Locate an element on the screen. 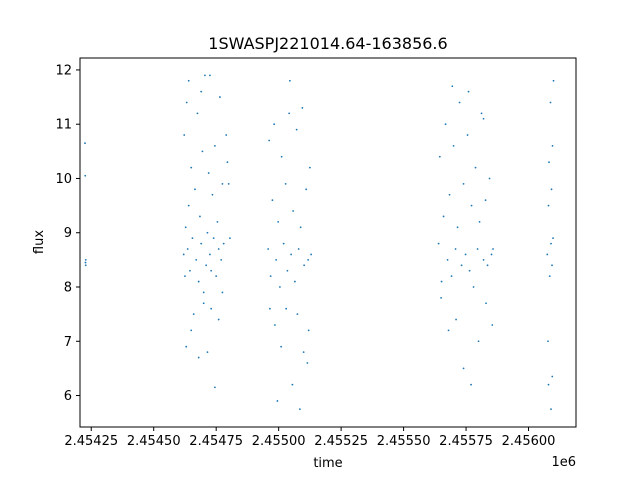  x-tick-label: 2.45475 is located at coordinates (216, 441).